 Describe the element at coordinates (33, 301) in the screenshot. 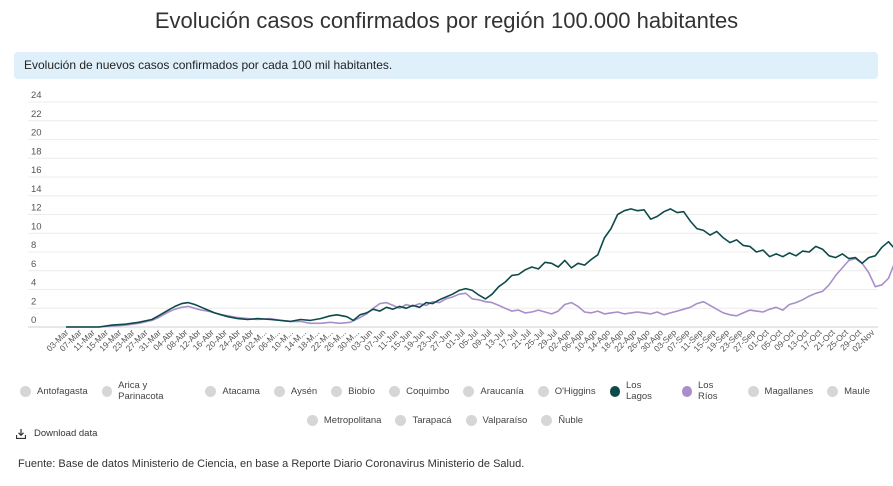

I see `y-tick-label: 2` at that location.